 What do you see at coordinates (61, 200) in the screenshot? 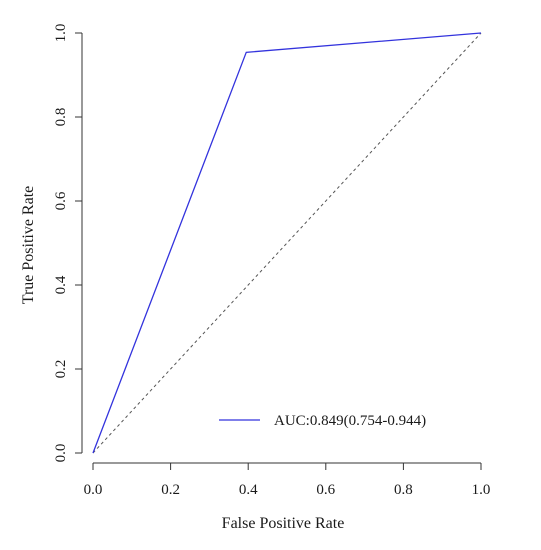
I see `y-tick-label: 0.6` at bounding box center [61, 200].